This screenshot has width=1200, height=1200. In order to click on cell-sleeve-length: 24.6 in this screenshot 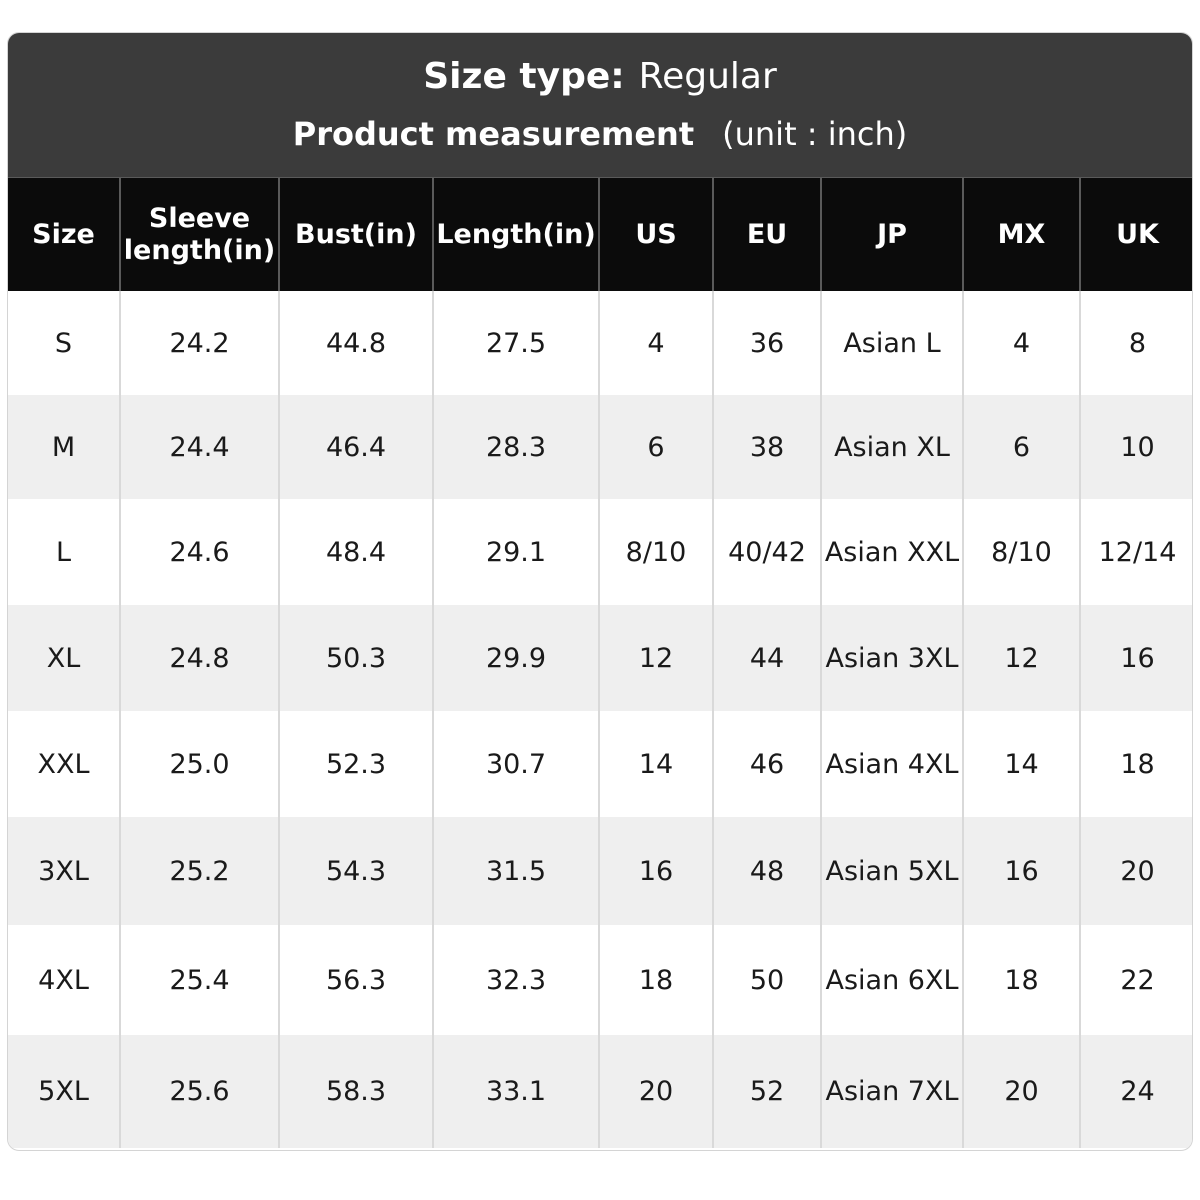, I will do `click(199, 552)`.